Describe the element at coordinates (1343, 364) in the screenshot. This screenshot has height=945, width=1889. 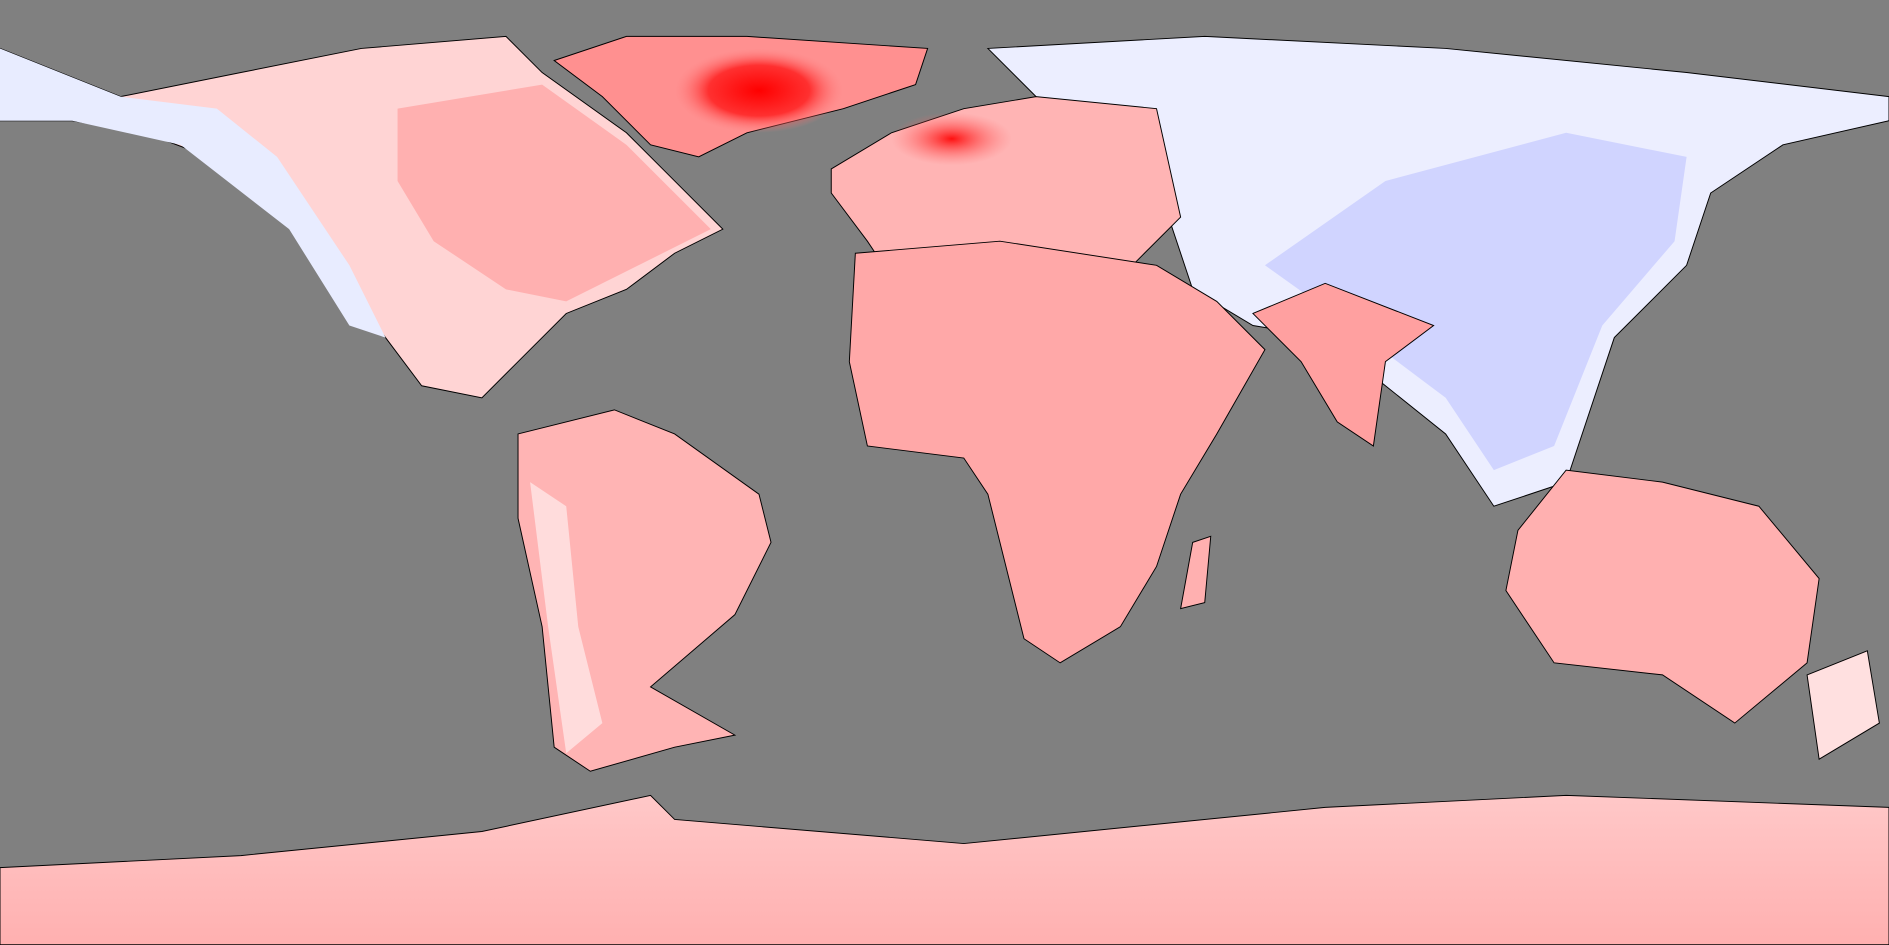
I see `india` at that location.